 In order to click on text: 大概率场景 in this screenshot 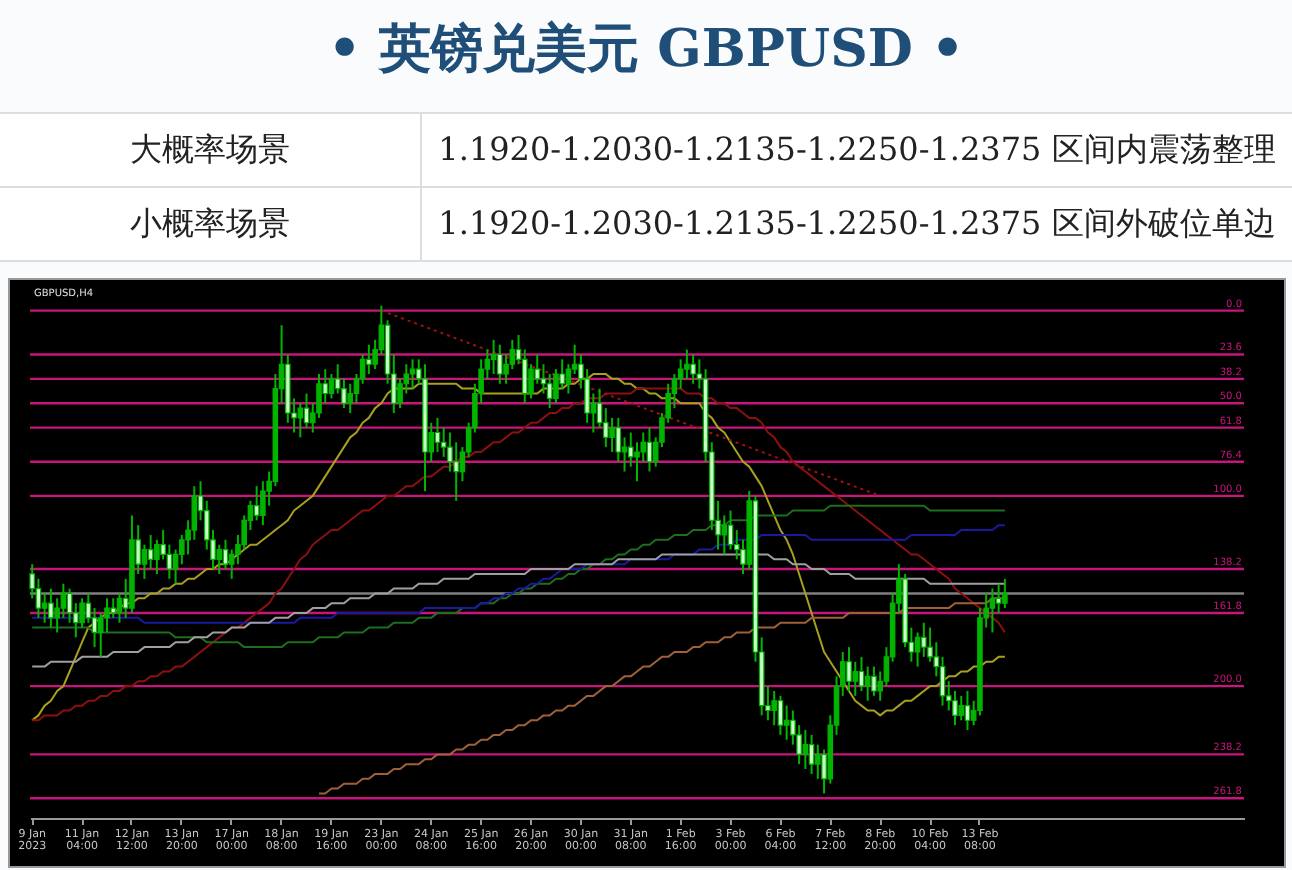, I will do `click(210, 150)`.